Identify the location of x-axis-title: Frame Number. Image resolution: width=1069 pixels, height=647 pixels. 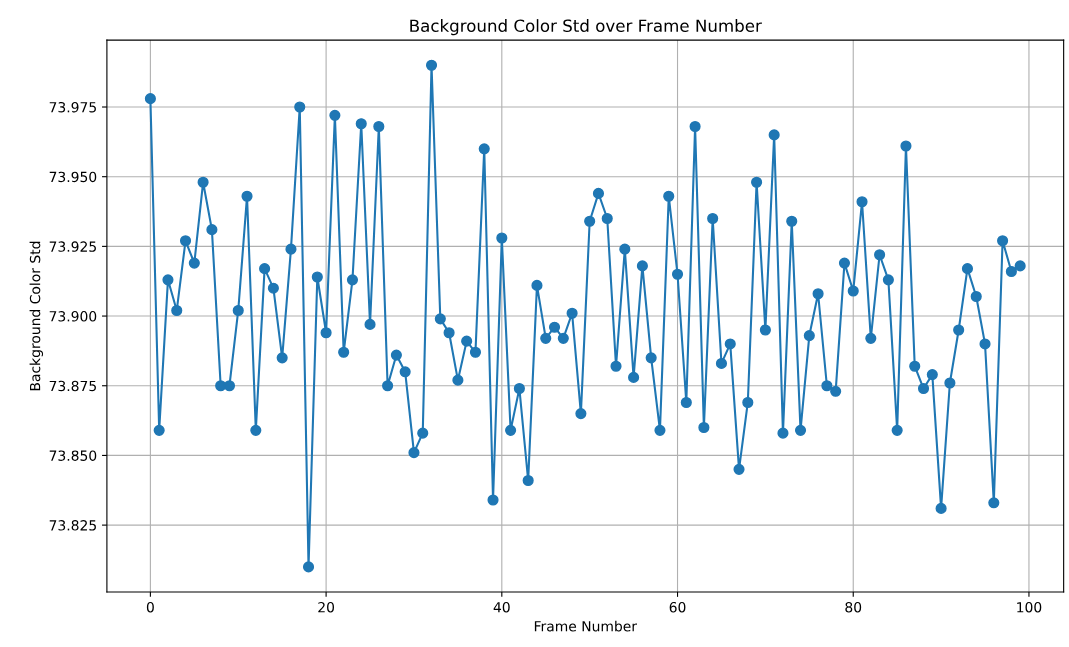
(586, 626).